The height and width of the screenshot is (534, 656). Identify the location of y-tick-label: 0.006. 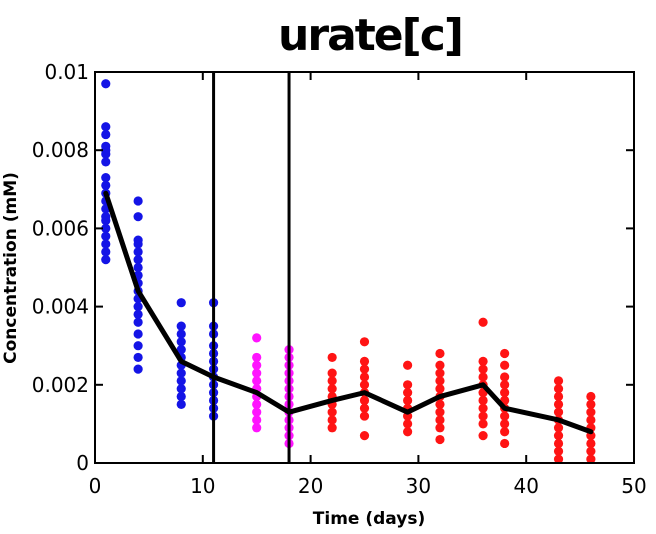
(60, 228).